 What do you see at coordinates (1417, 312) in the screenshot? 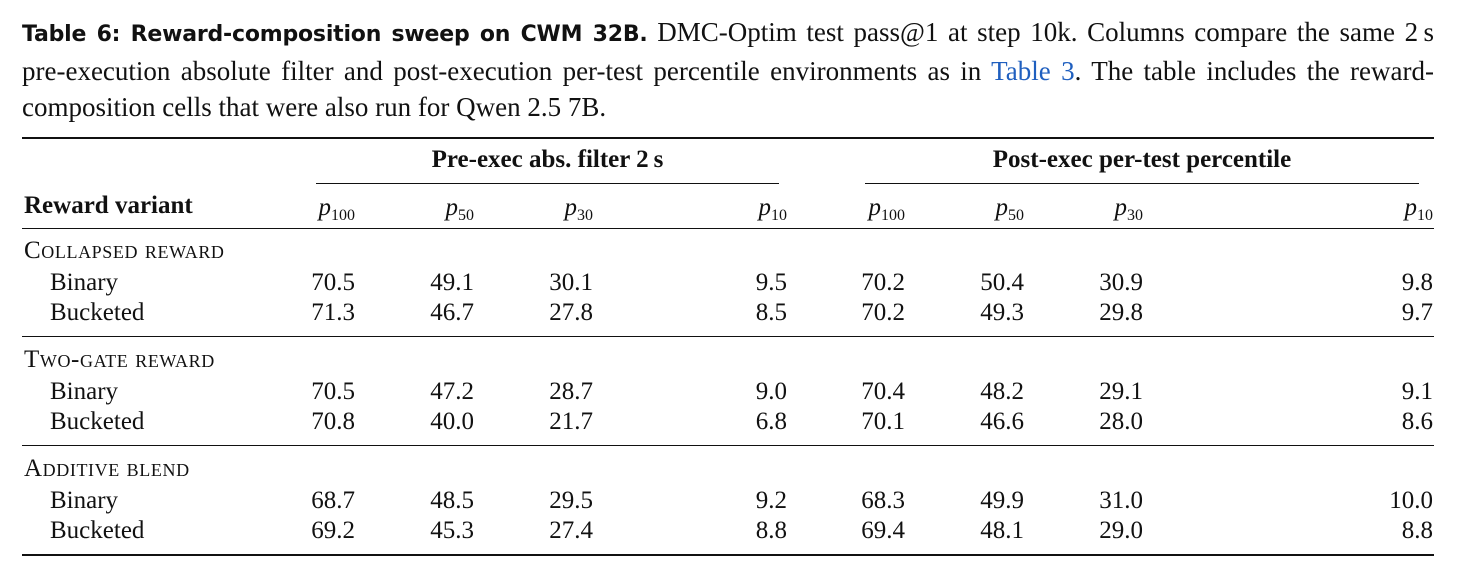
I see `table-cell: 9.7` at bounding box center [1417, 312].